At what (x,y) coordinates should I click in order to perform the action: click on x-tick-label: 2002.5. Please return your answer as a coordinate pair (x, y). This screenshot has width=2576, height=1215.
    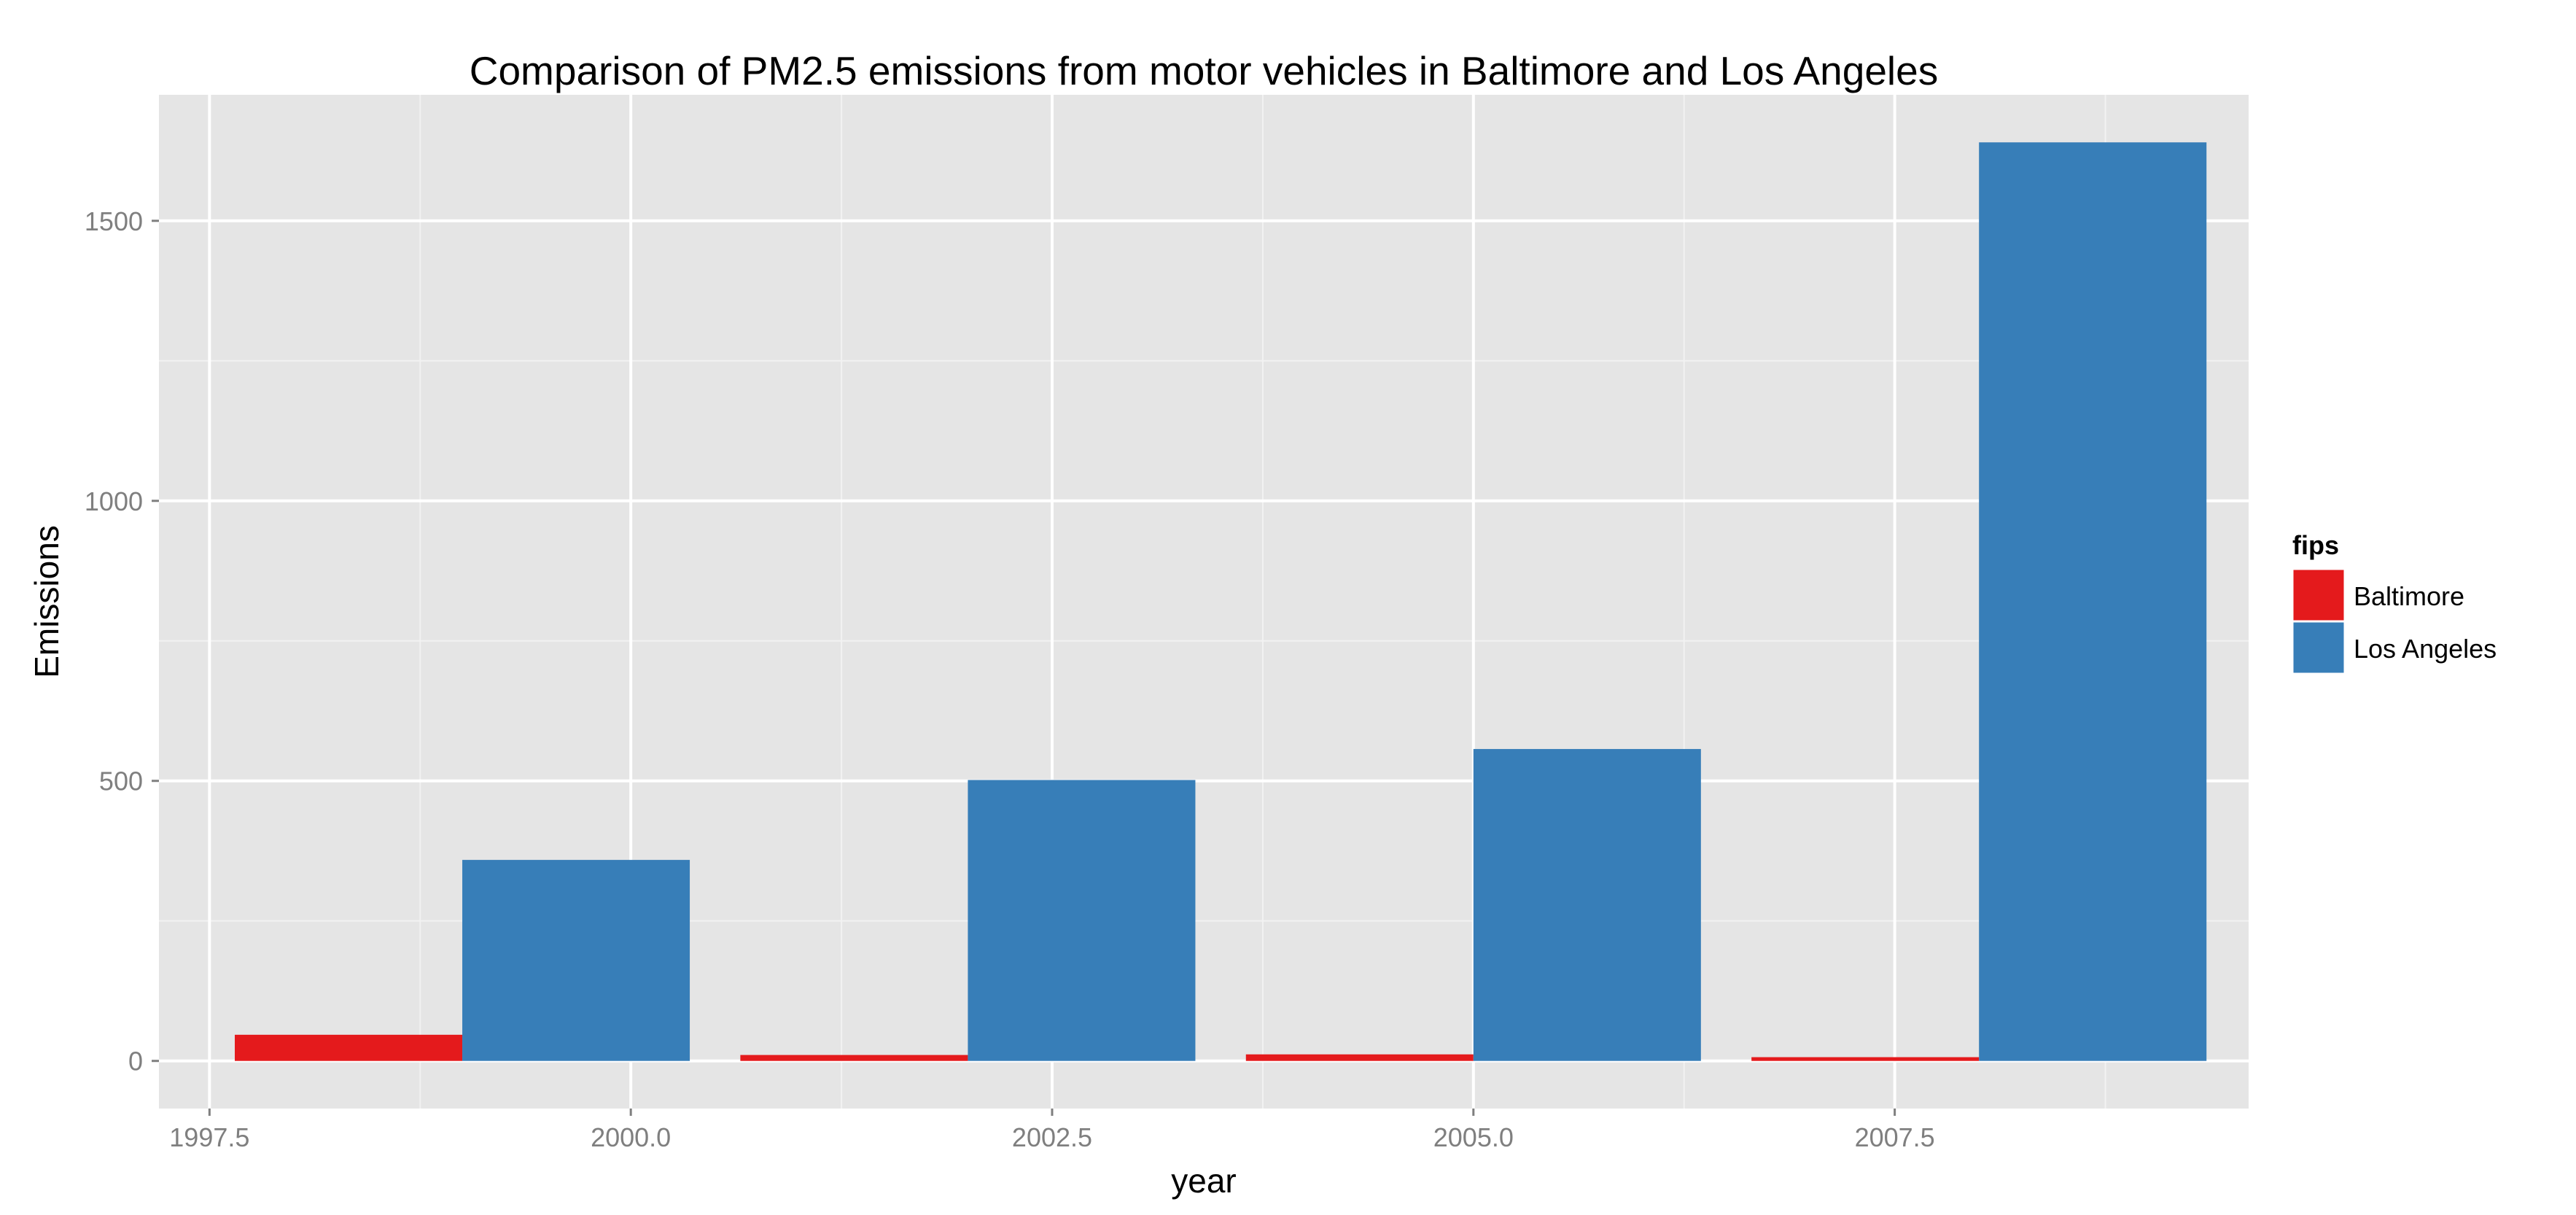
    Looking at the image, I should click on (1052, 1137).